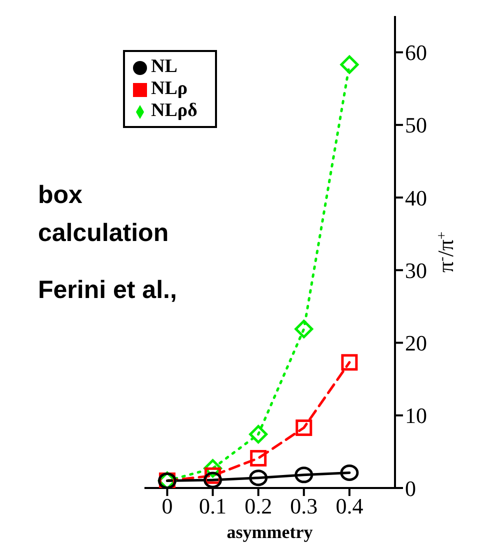  Describe the element at coordinates (416, 197) in the screenshot. I see `y2-tick-label: 40` at that location.